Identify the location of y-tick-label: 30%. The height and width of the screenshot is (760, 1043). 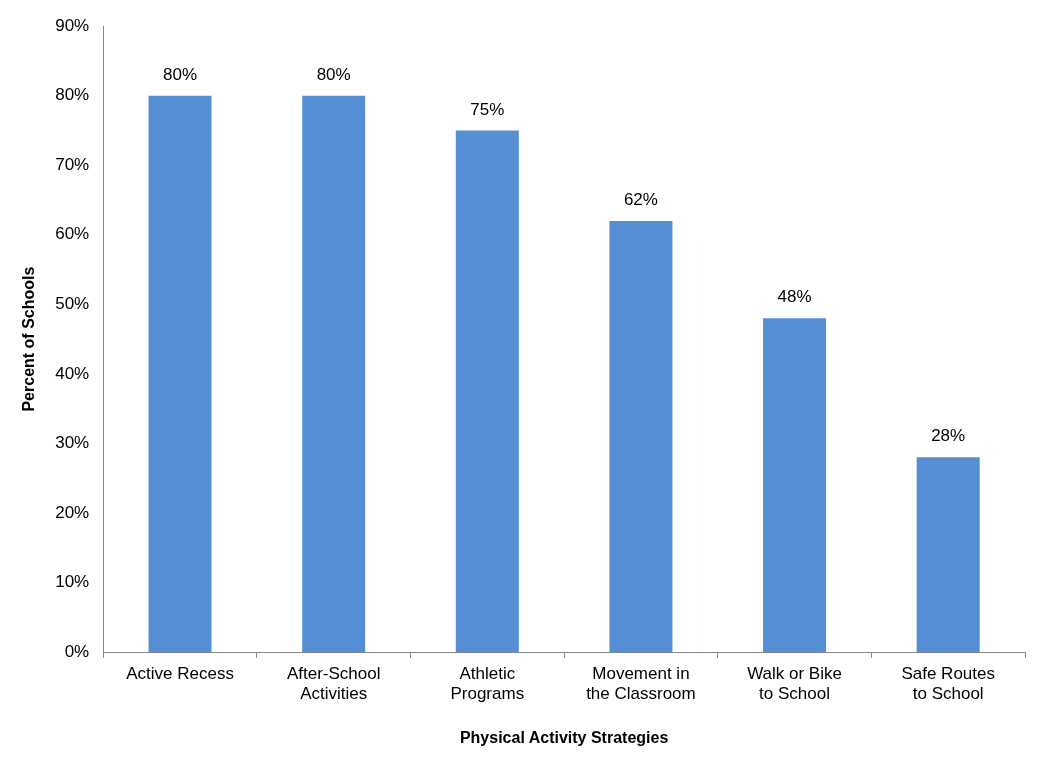
(72, 443).